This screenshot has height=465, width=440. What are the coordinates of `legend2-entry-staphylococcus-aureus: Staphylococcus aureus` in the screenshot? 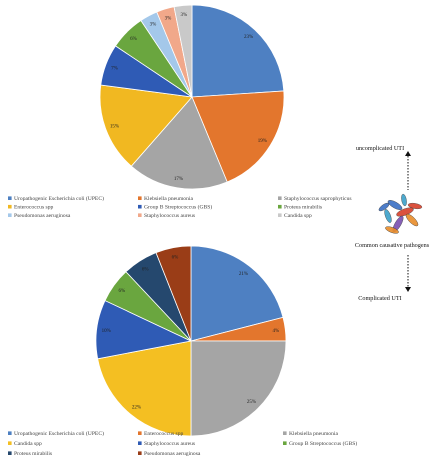 It's located at (169, 444).